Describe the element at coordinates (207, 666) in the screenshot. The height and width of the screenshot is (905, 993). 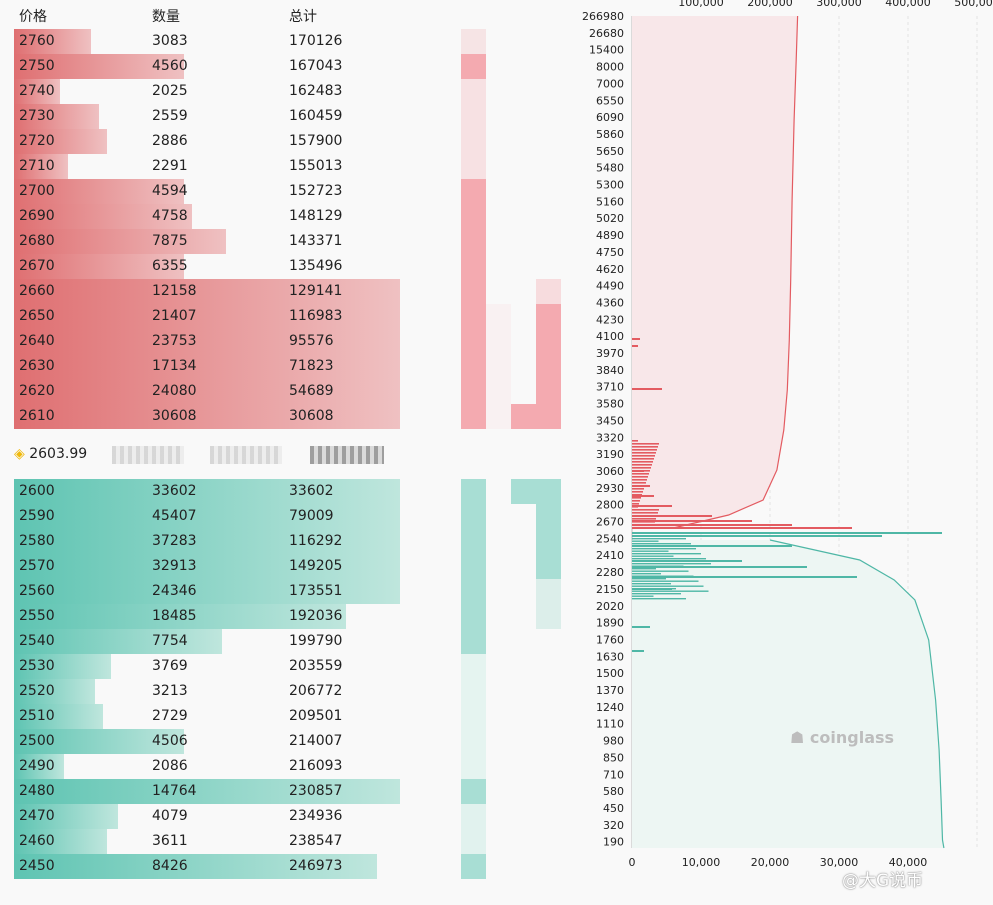
I see `bid-row: 2530 3769 203559` at that location.